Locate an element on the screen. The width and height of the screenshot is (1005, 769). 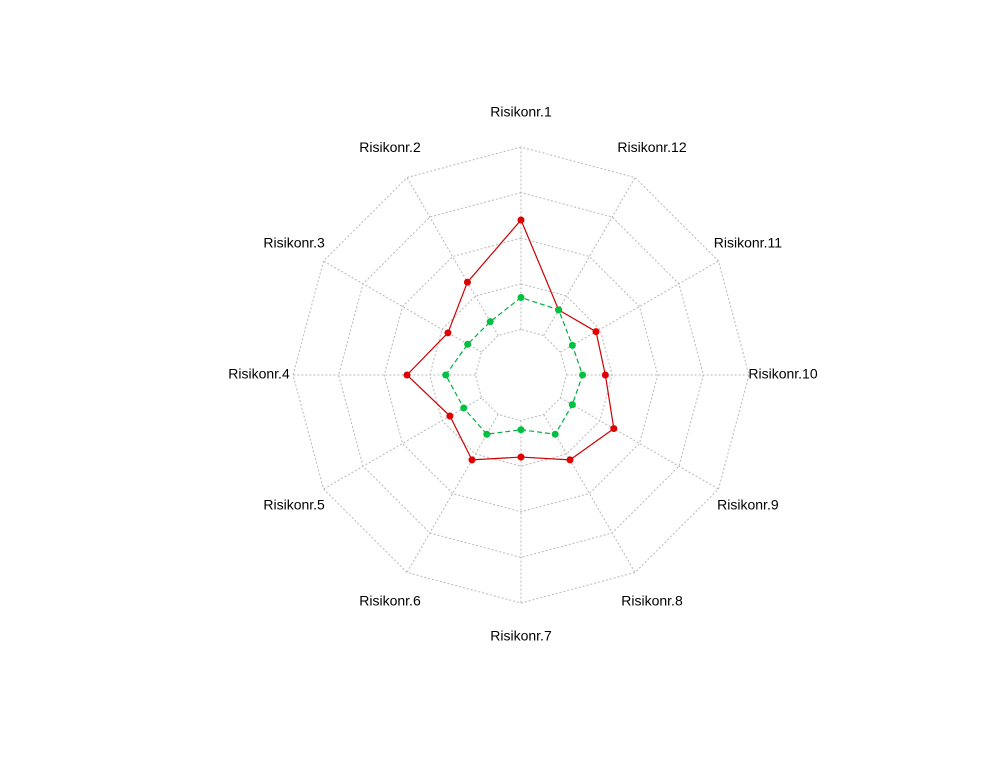
axis-label: Risikonr.1 is located at coordinates (521, 112).